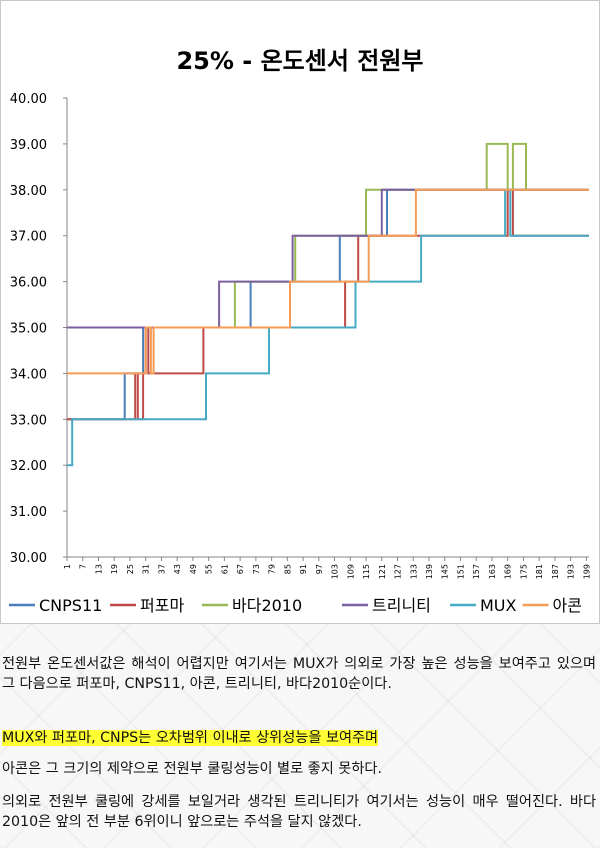 This screenshot has width=600, height=848. I want to click on series-line, so click(328, 258).